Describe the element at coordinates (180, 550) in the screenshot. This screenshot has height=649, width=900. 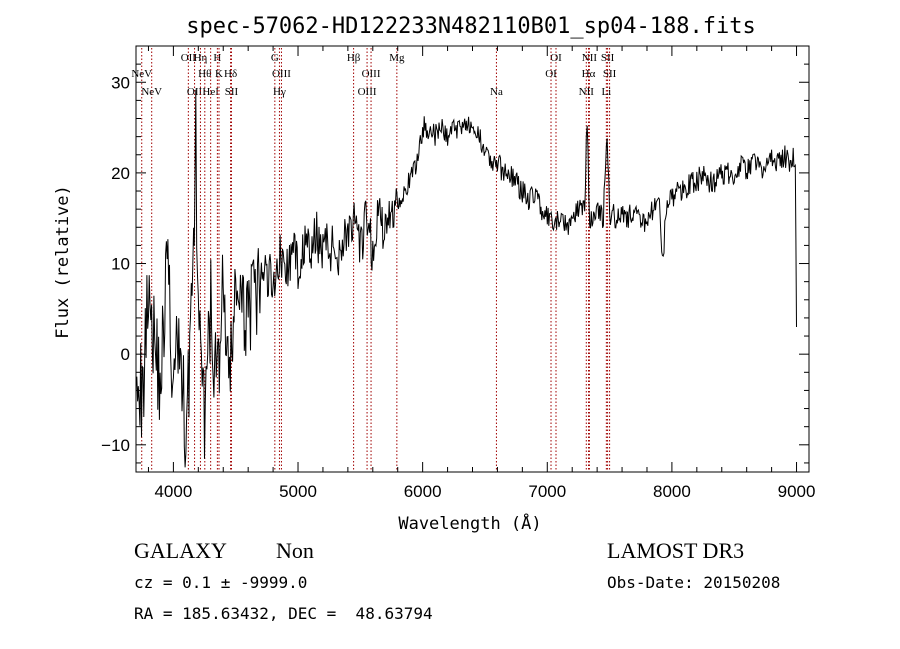
I see `object-class: GALAXY` at that location.